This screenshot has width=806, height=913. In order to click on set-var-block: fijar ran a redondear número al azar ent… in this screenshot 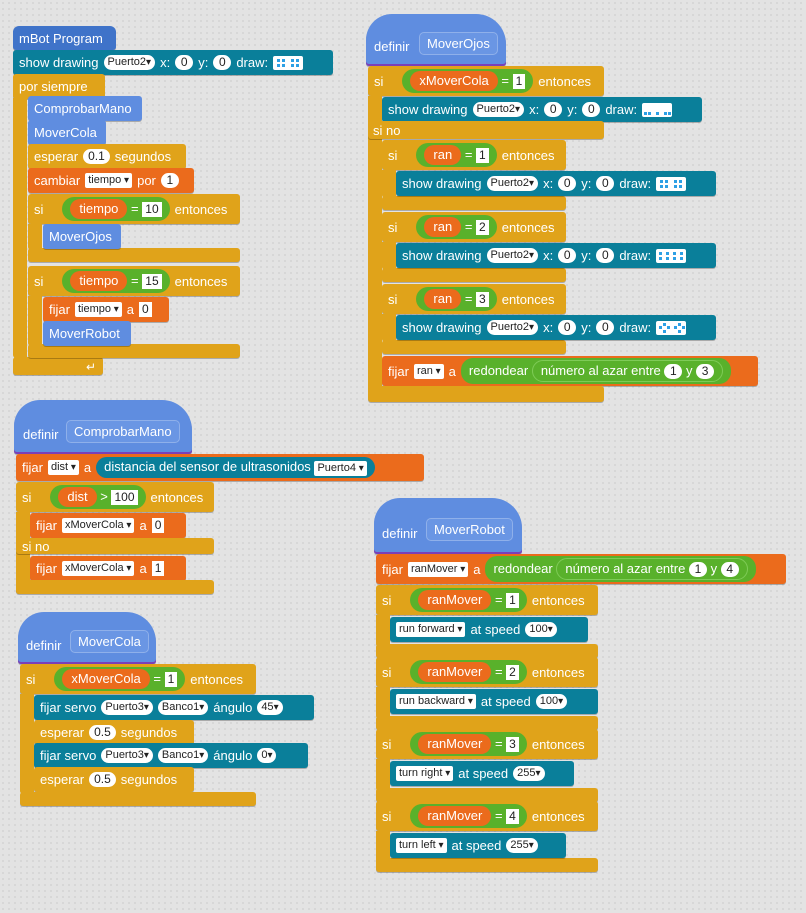, I will do `click(570, 371)`.